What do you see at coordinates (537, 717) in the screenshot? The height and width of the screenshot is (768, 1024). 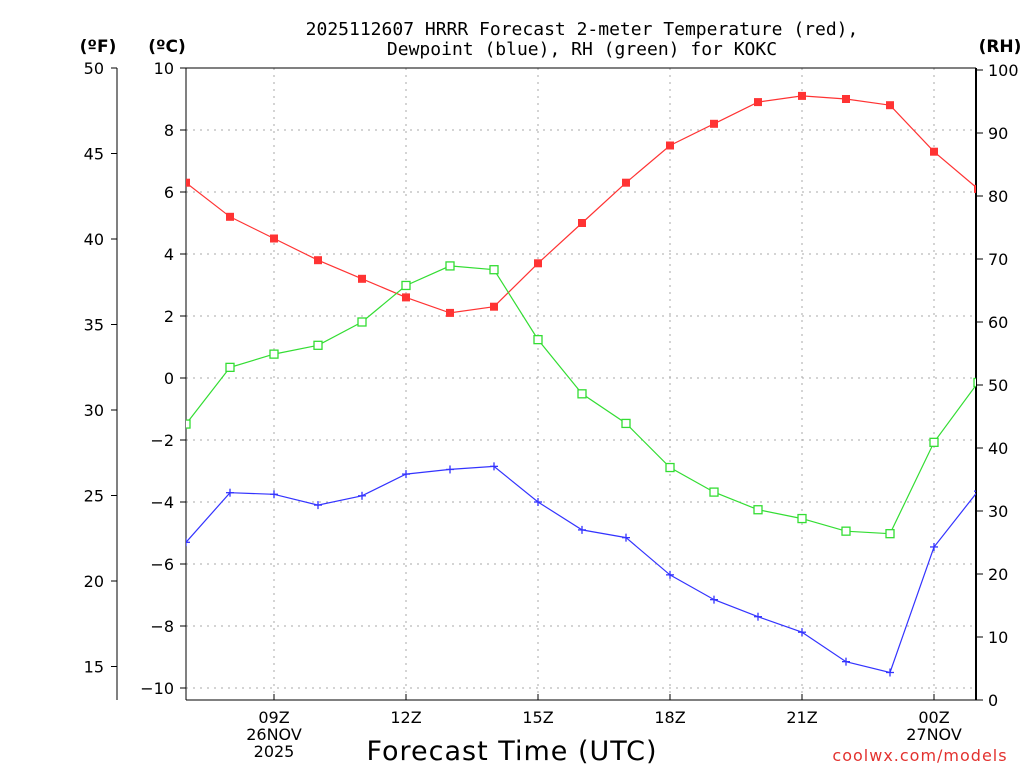 I see `x-tick-label: 15Z` at bounding box center [537, 717].